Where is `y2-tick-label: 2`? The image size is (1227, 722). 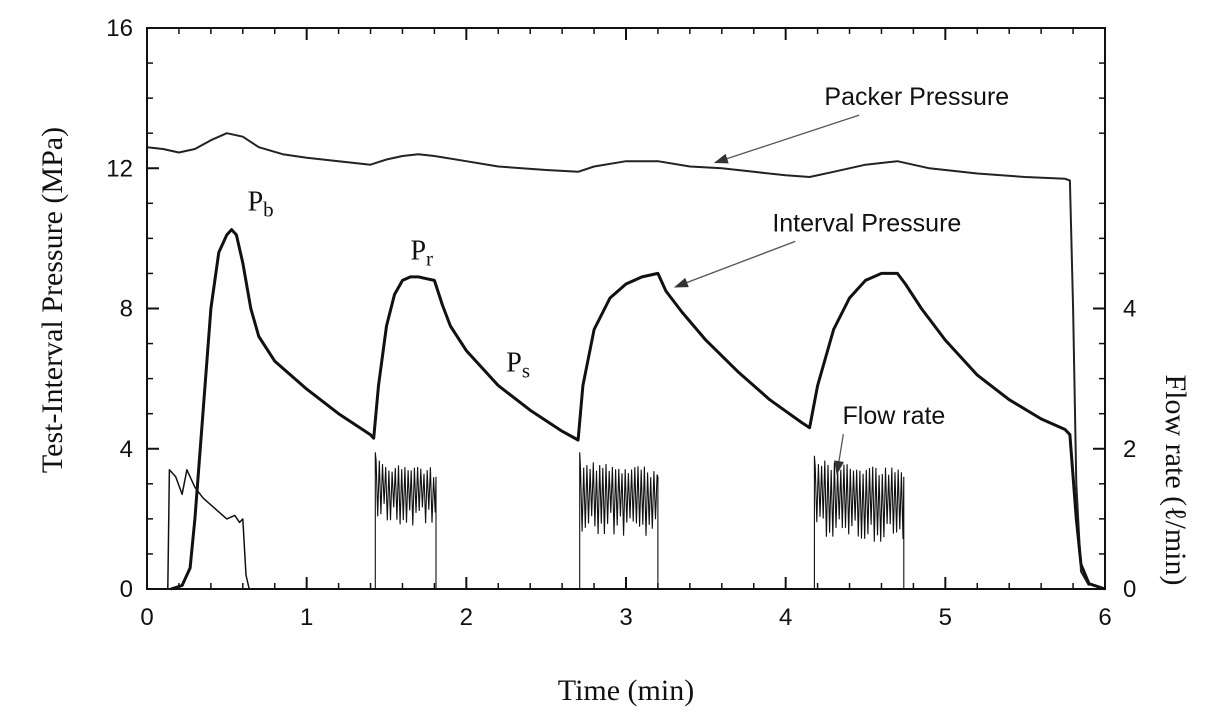 y2-tick-label: 2 is located at coordinates (1129, 449).